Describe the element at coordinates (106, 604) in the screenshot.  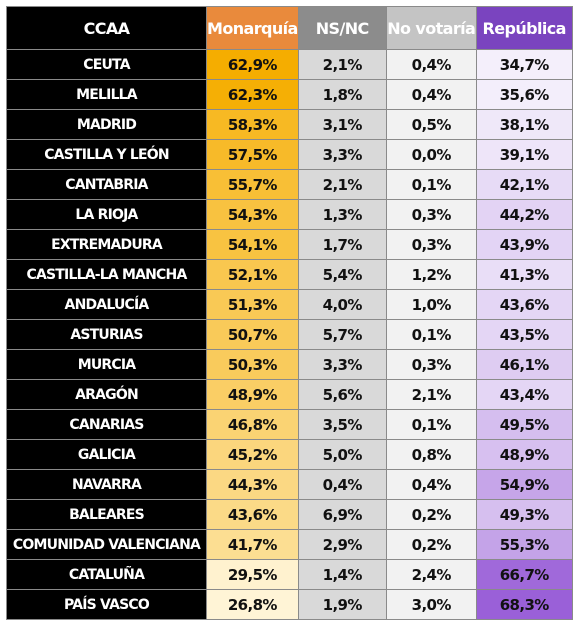
I see `cell-ccaa: PAÍS VASCO` at that location.